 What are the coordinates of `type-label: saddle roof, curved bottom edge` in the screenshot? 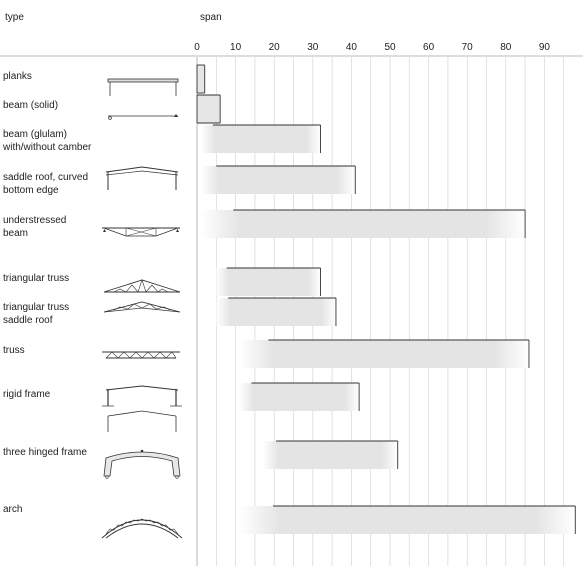 It's located at (45, 184).